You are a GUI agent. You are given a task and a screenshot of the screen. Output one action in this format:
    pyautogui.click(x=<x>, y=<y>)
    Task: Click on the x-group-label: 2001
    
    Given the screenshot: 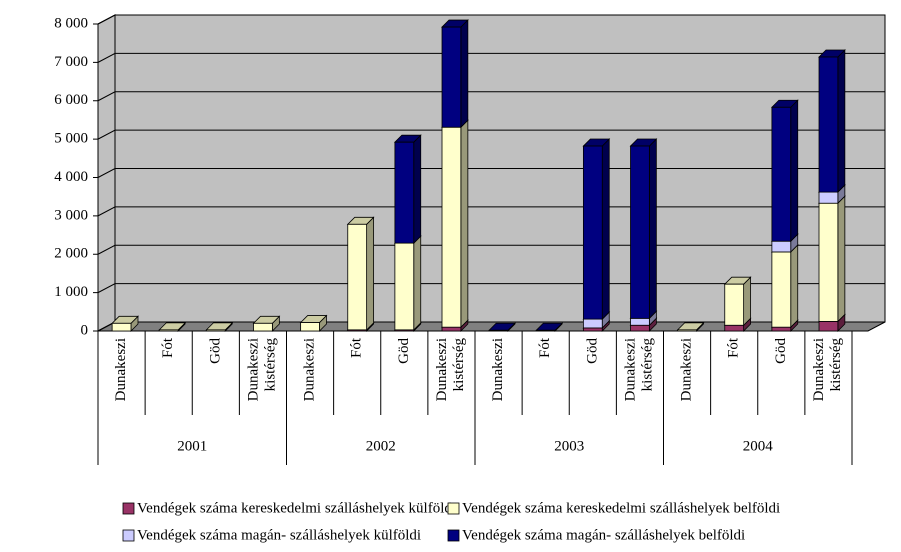 What is the action you would take?
    pyautogui.click(x=192, y=446)
    